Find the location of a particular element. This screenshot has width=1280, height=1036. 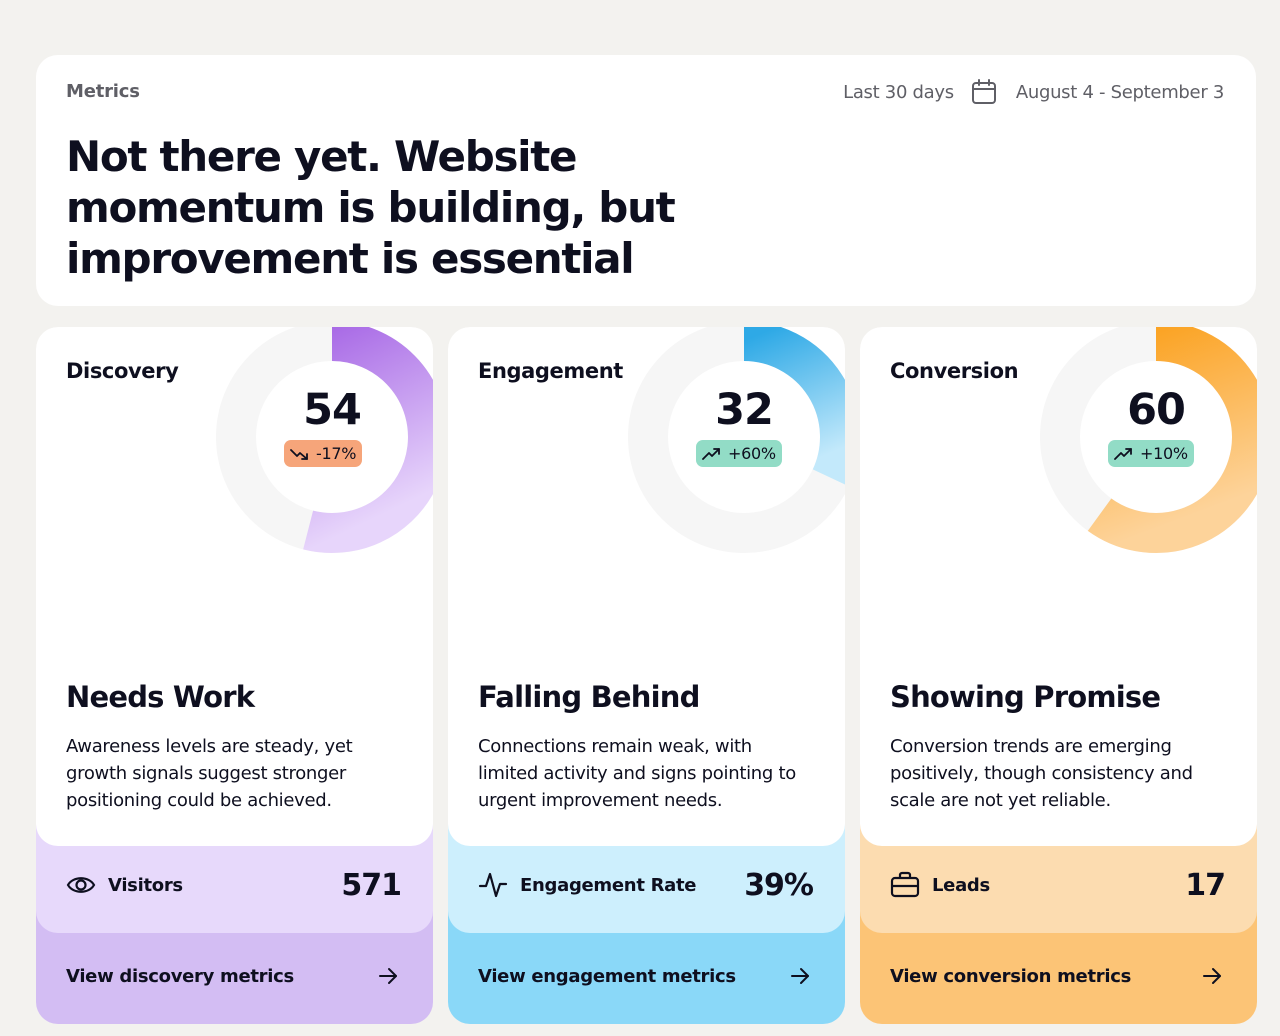

metric-label: Leads is located at coordinates (961, 885).